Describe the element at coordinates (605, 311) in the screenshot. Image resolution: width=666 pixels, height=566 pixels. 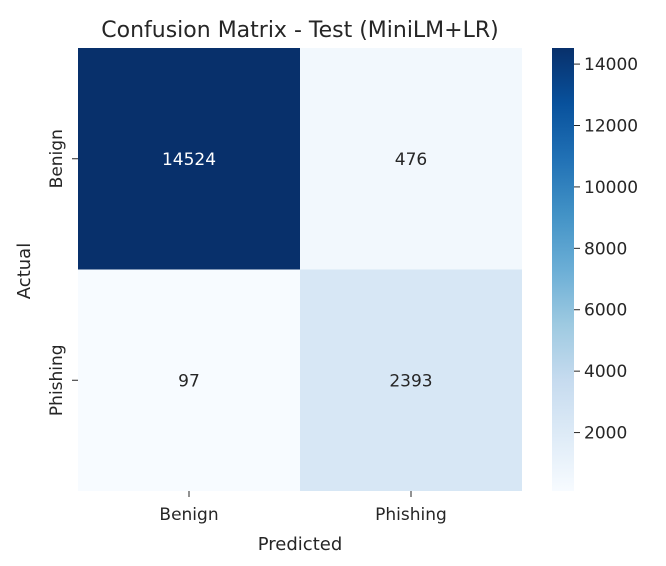
I see `colorbar-tick-label: 6000` at that location.